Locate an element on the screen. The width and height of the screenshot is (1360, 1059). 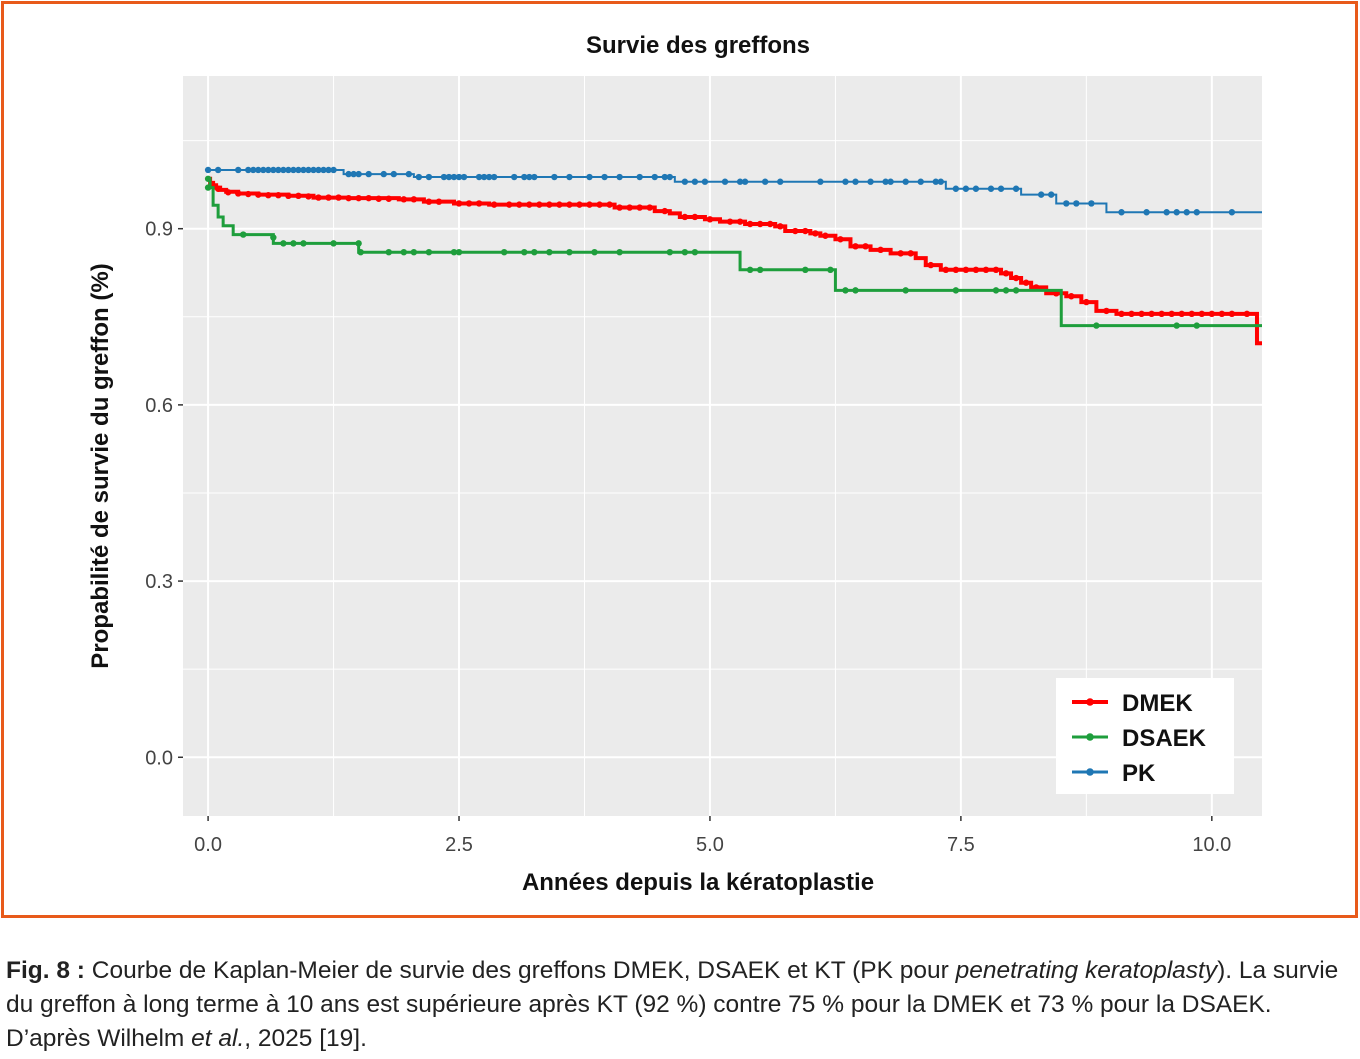
series-line-dsaek is located at coordinates (735, 252).